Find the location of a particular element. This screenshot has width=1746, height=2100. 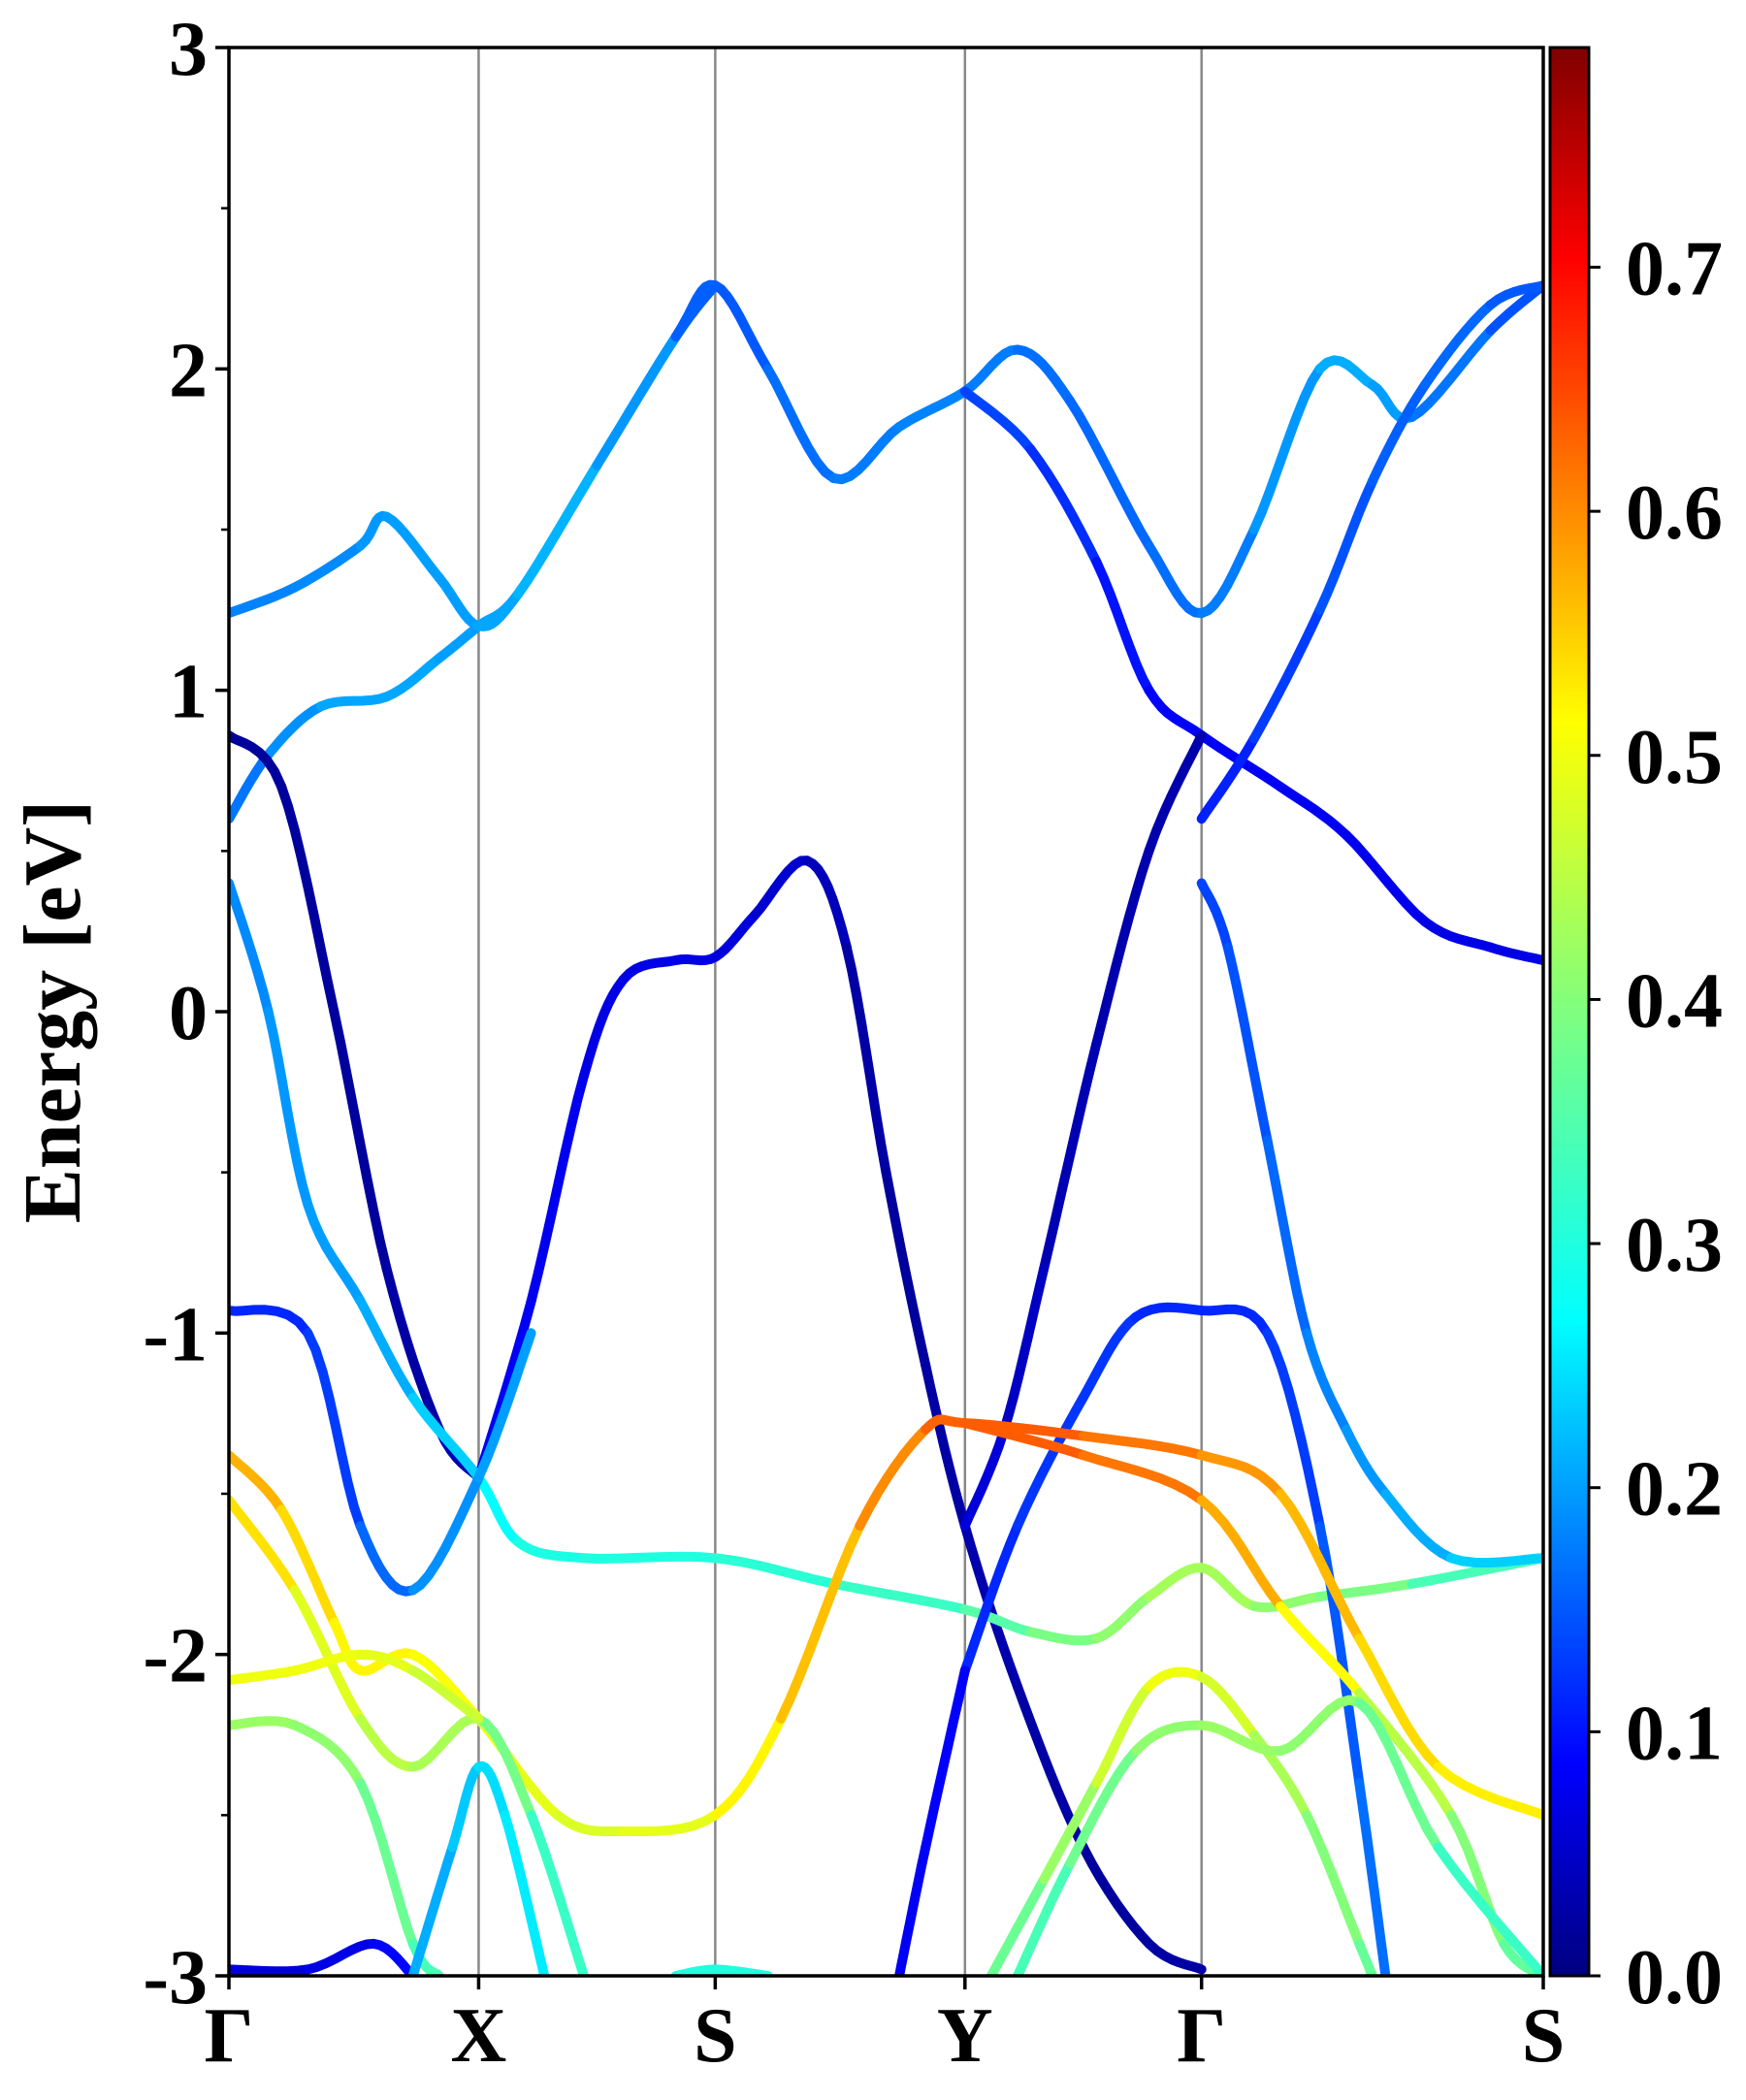

colorbar-tick-label: 0.0 is located at coordinates (1674, 1977).